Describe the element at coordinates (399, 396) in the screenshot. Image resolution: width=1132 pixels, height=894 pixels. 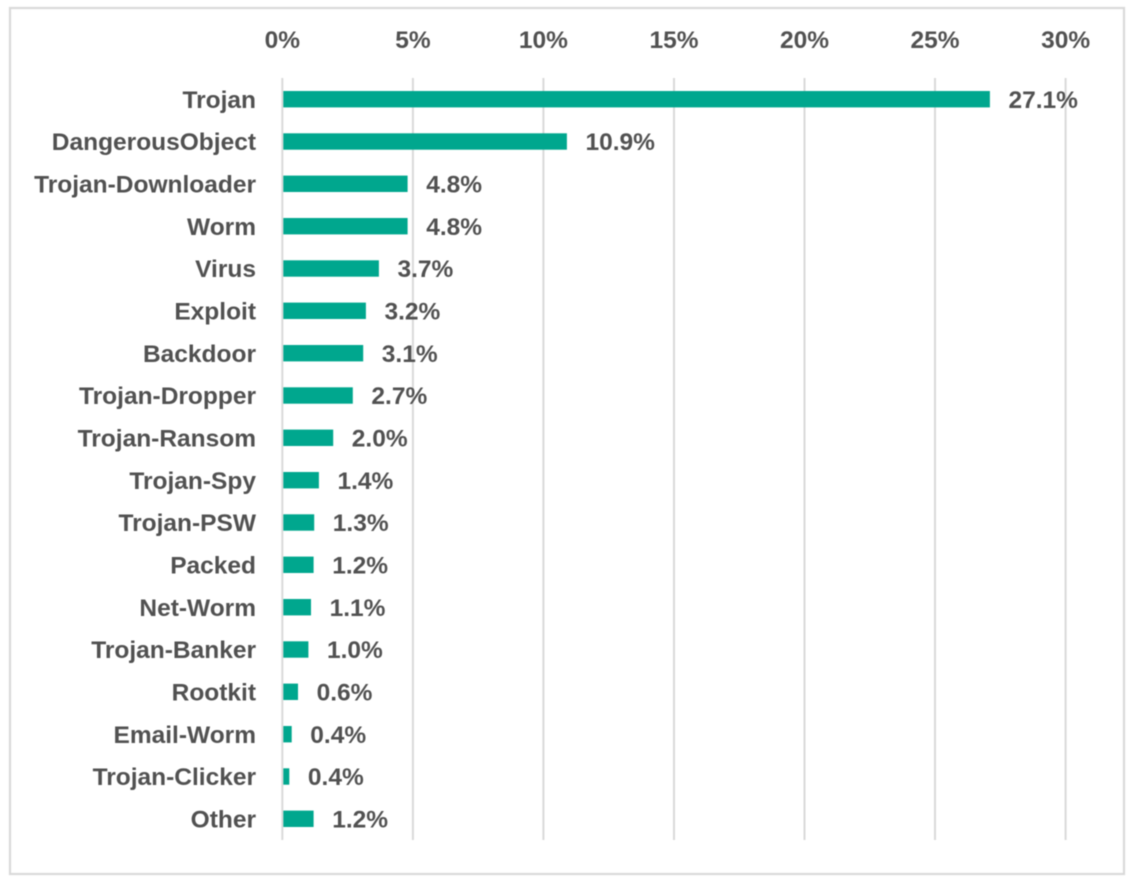
I see `svg-text: 2.7%` at that location.